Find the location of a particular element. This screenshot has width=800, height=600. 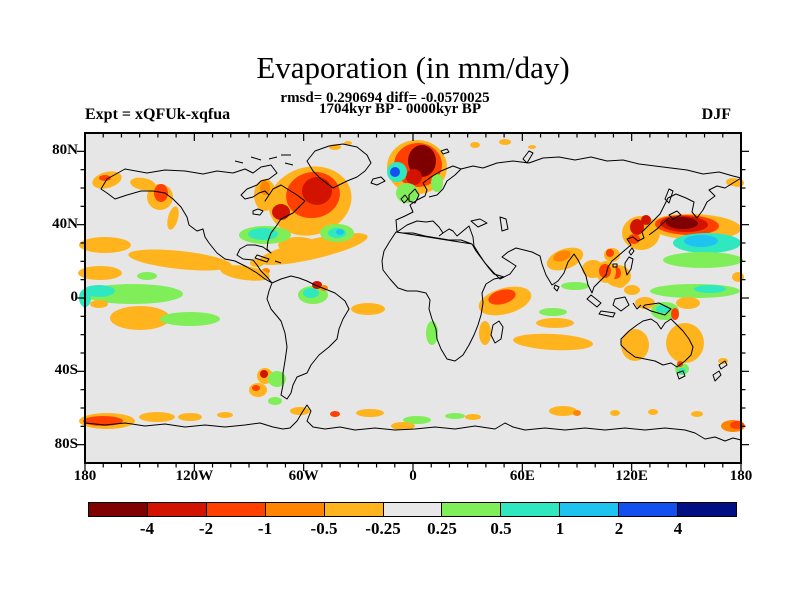

colorbar-boundary-label: 0.25 is located at coordinates (442, 528).